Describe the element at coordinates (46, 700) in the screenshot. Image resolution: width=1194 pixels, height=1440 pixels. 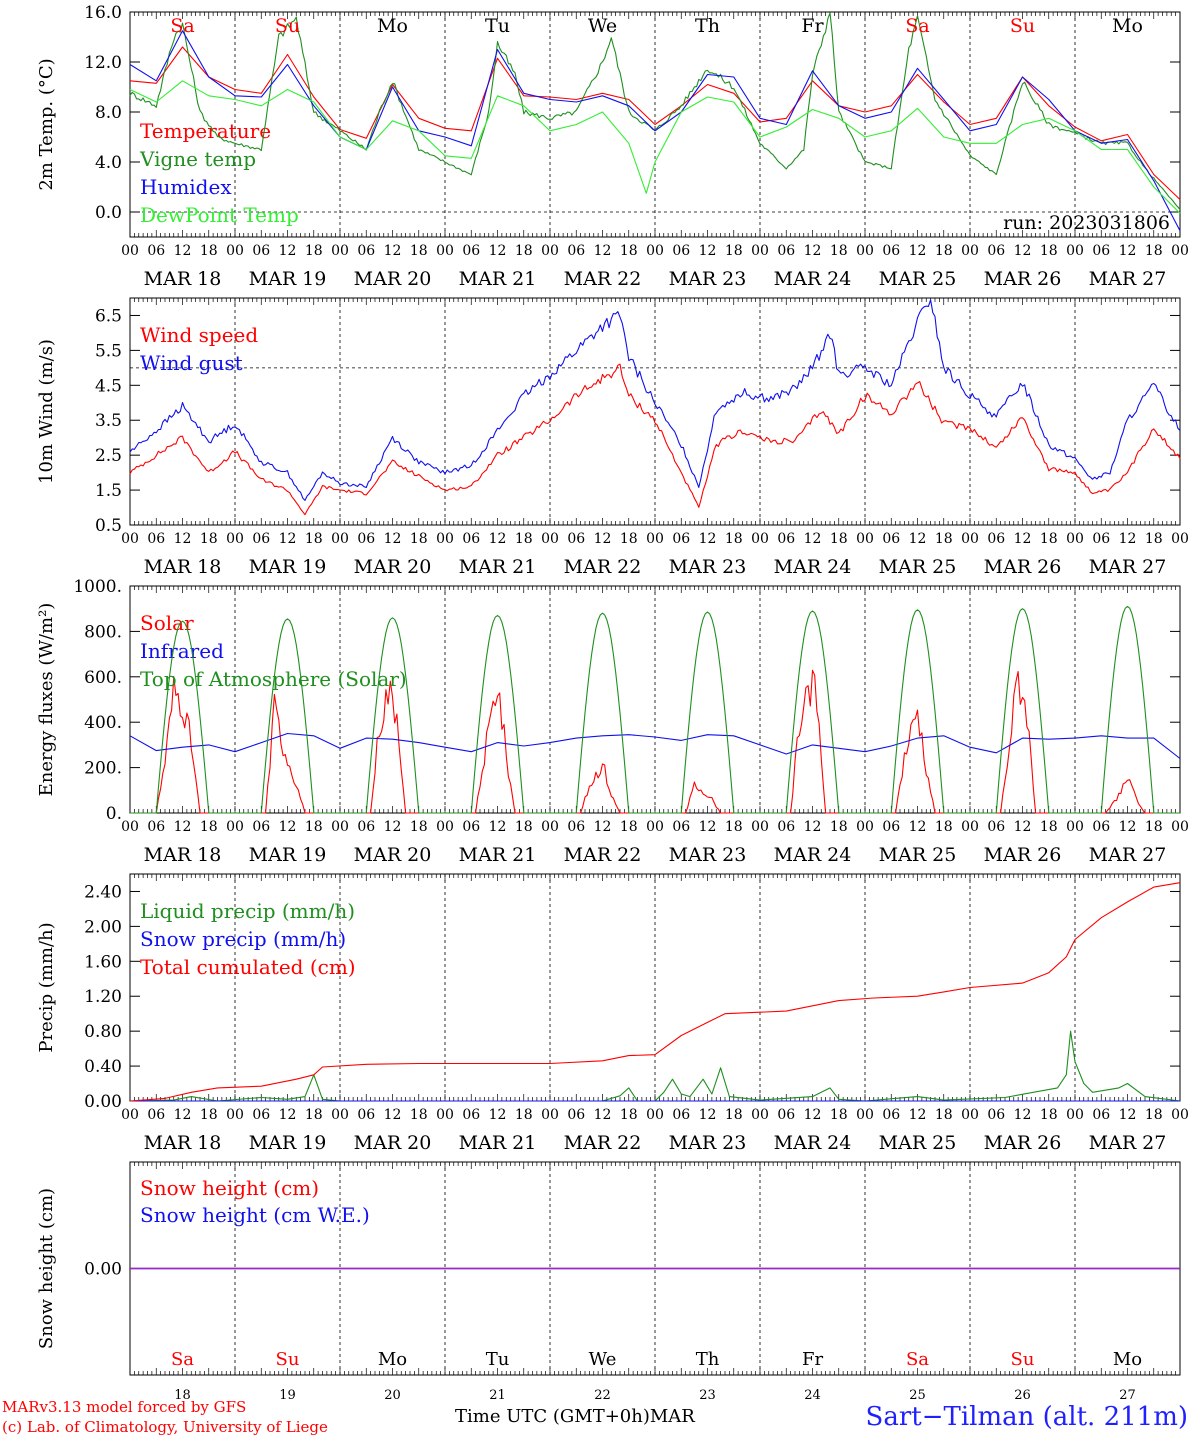
I see `y-axis-label: Energy fluxes (W/m²)` at that location.